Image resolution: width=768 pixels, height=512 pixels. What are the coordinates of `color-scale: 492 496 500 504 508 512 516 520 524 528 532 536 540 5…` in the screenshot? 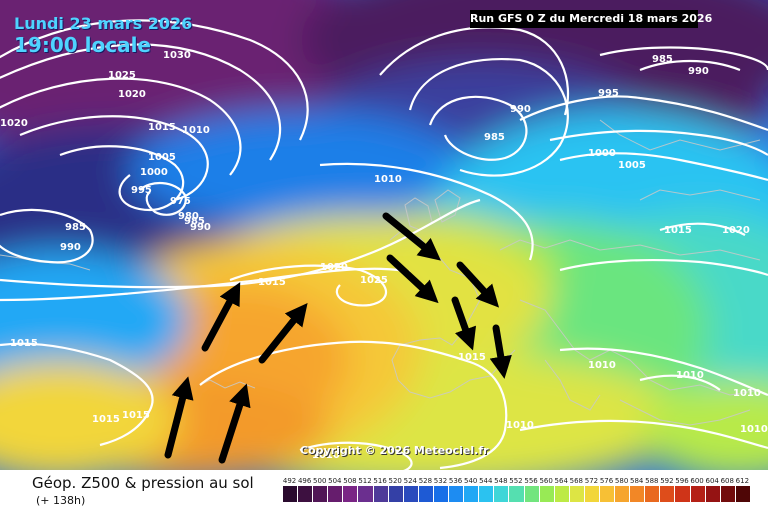 It's located at (516, 489).